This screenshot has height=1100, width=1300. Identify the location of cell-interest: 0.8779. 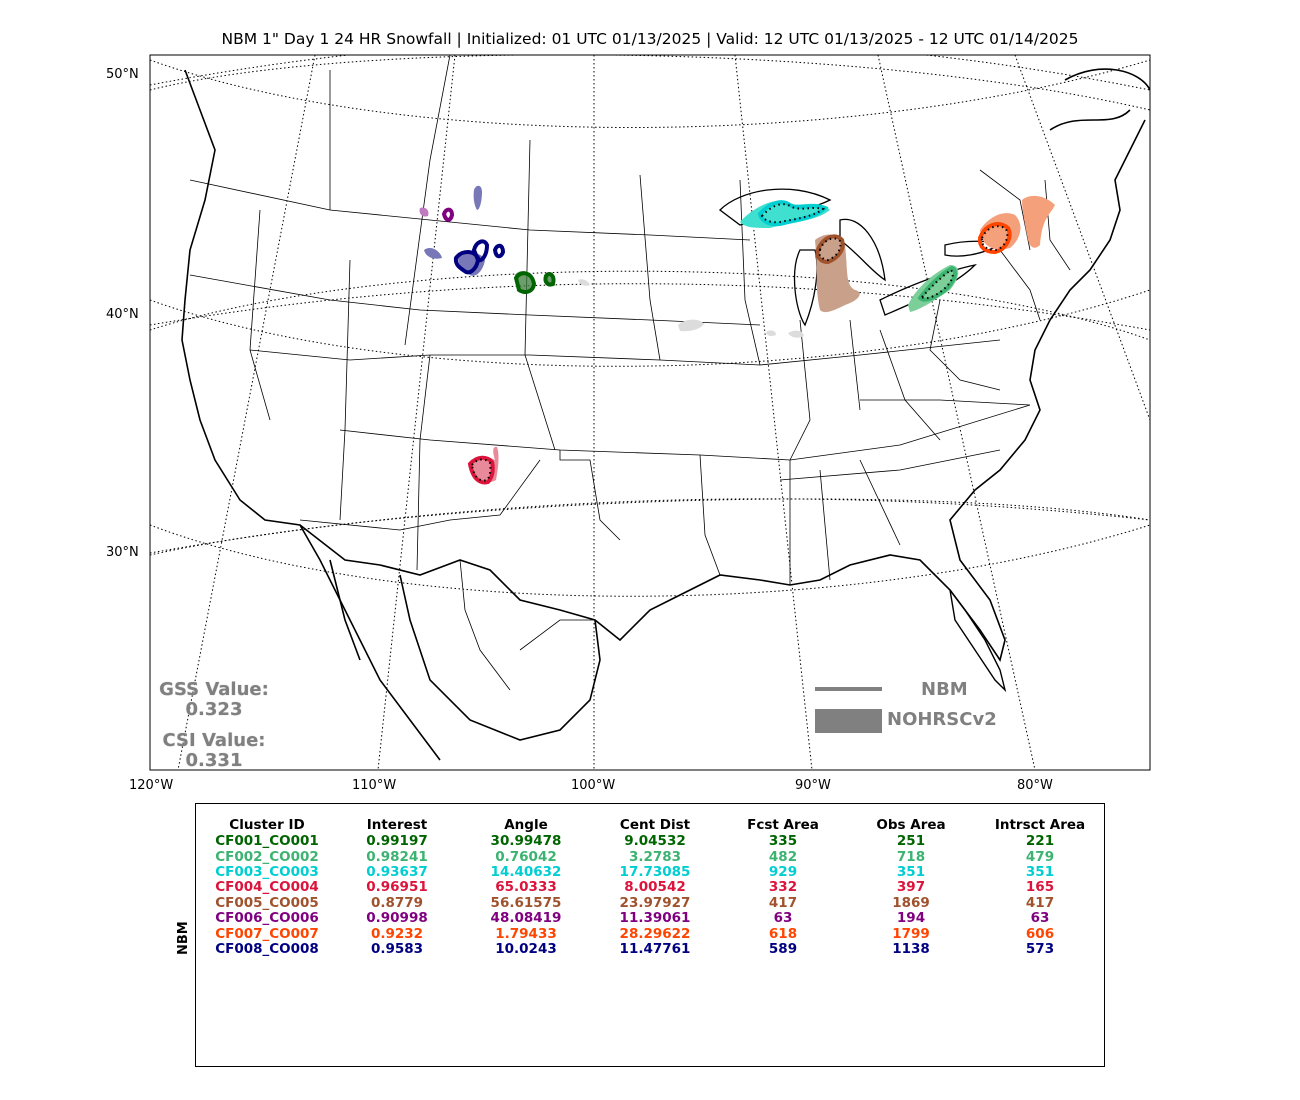
(397, 902).